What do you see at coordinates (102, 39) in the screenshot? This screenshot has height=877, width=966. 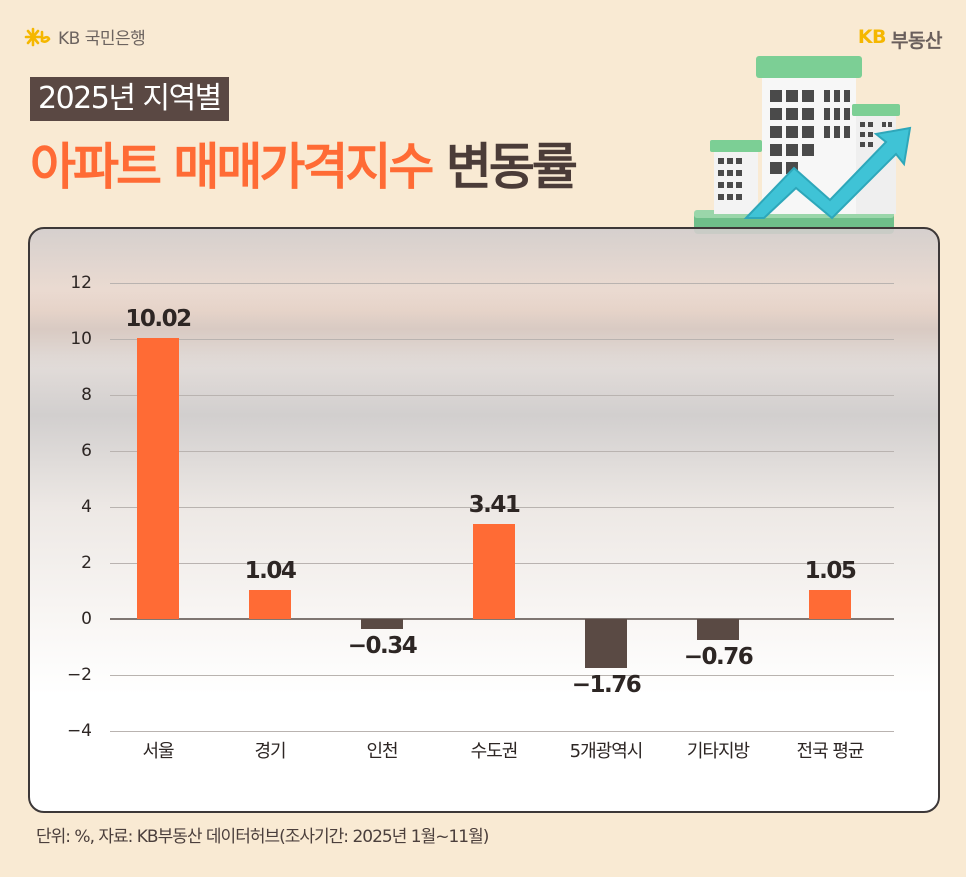 I see `kb-bank-text: KB 국민은행` at bounding box center [102, 39].